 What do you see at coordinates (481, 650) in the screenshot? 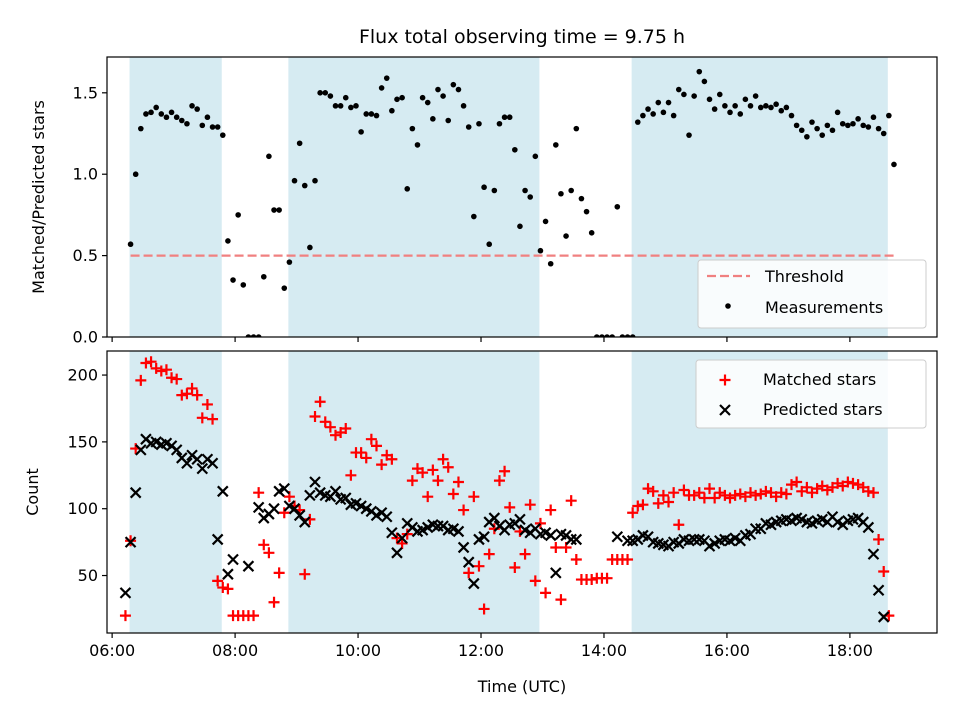
I see `x-tick-label-3: 12:00` at bounding box center [481, 650].